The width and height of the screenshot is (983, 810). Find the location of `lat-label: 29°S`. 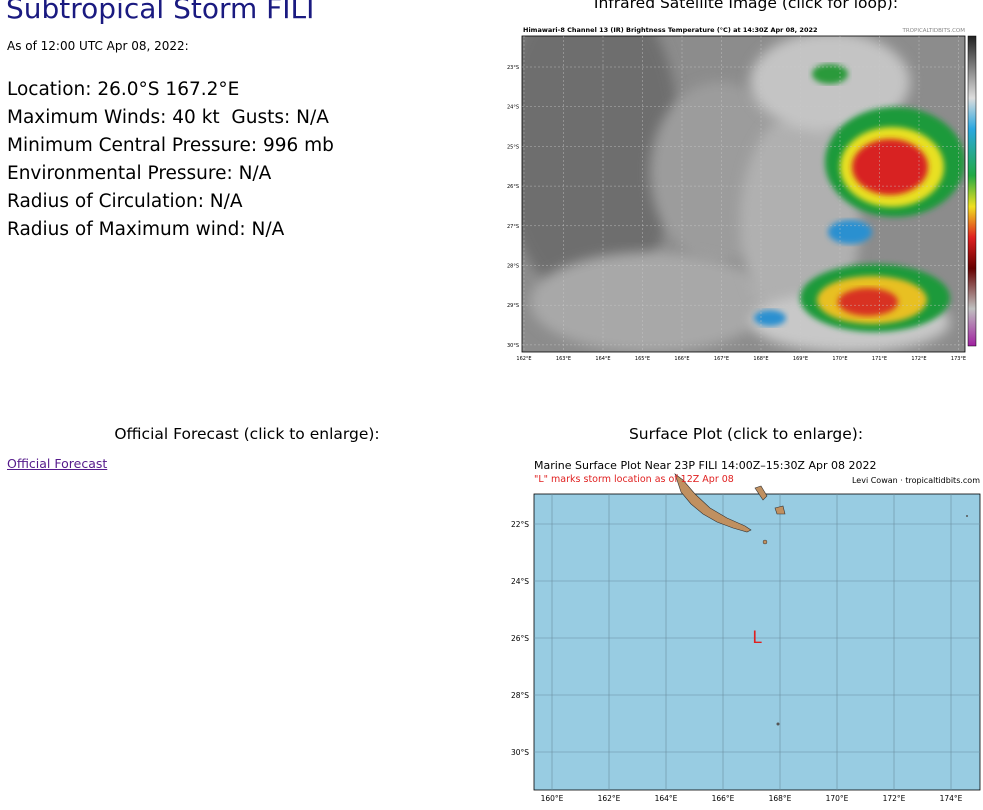

lat-label: 29°S is located at coordinates (513, 306).